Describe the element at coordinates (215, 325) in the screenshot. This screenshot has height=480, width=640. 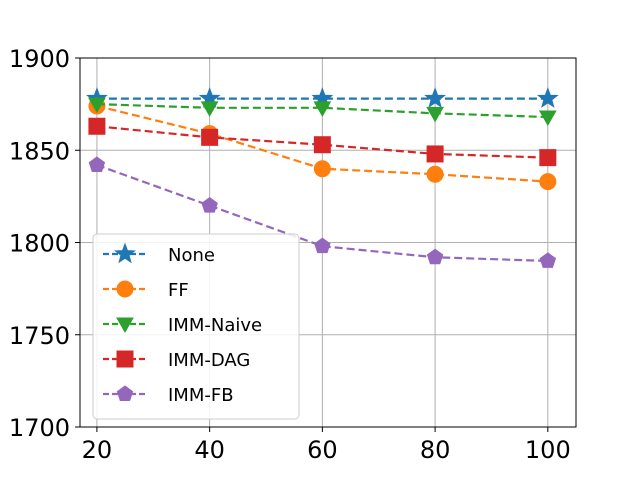
I see `legend-label: IMM-Naive` at that location.